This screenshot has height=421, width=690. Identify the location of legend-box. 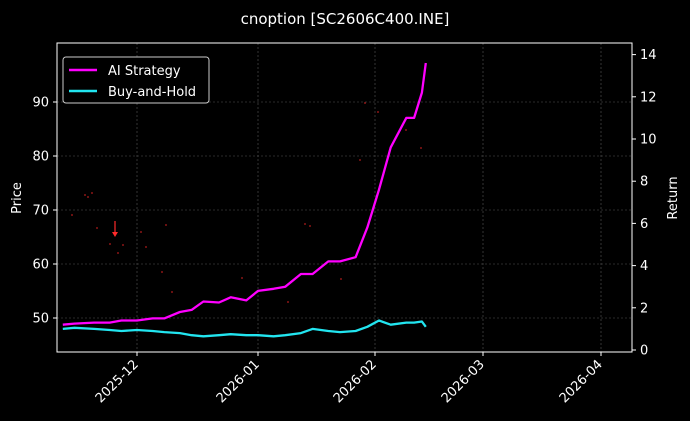
(136, 80).